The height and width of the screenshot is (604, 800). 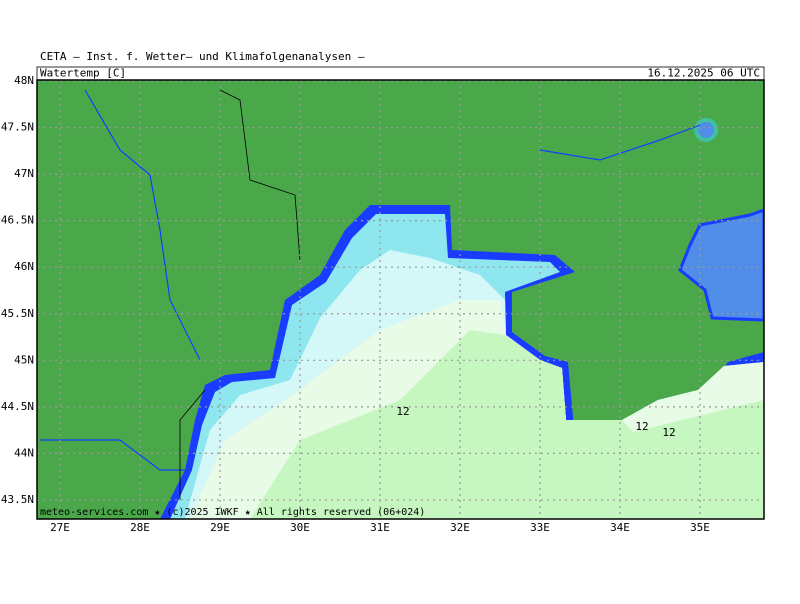 What do you see at coordinates (17, 406) in the screenshot?
I see `lat-label: 44.5N` at bounding box center [17, 406].